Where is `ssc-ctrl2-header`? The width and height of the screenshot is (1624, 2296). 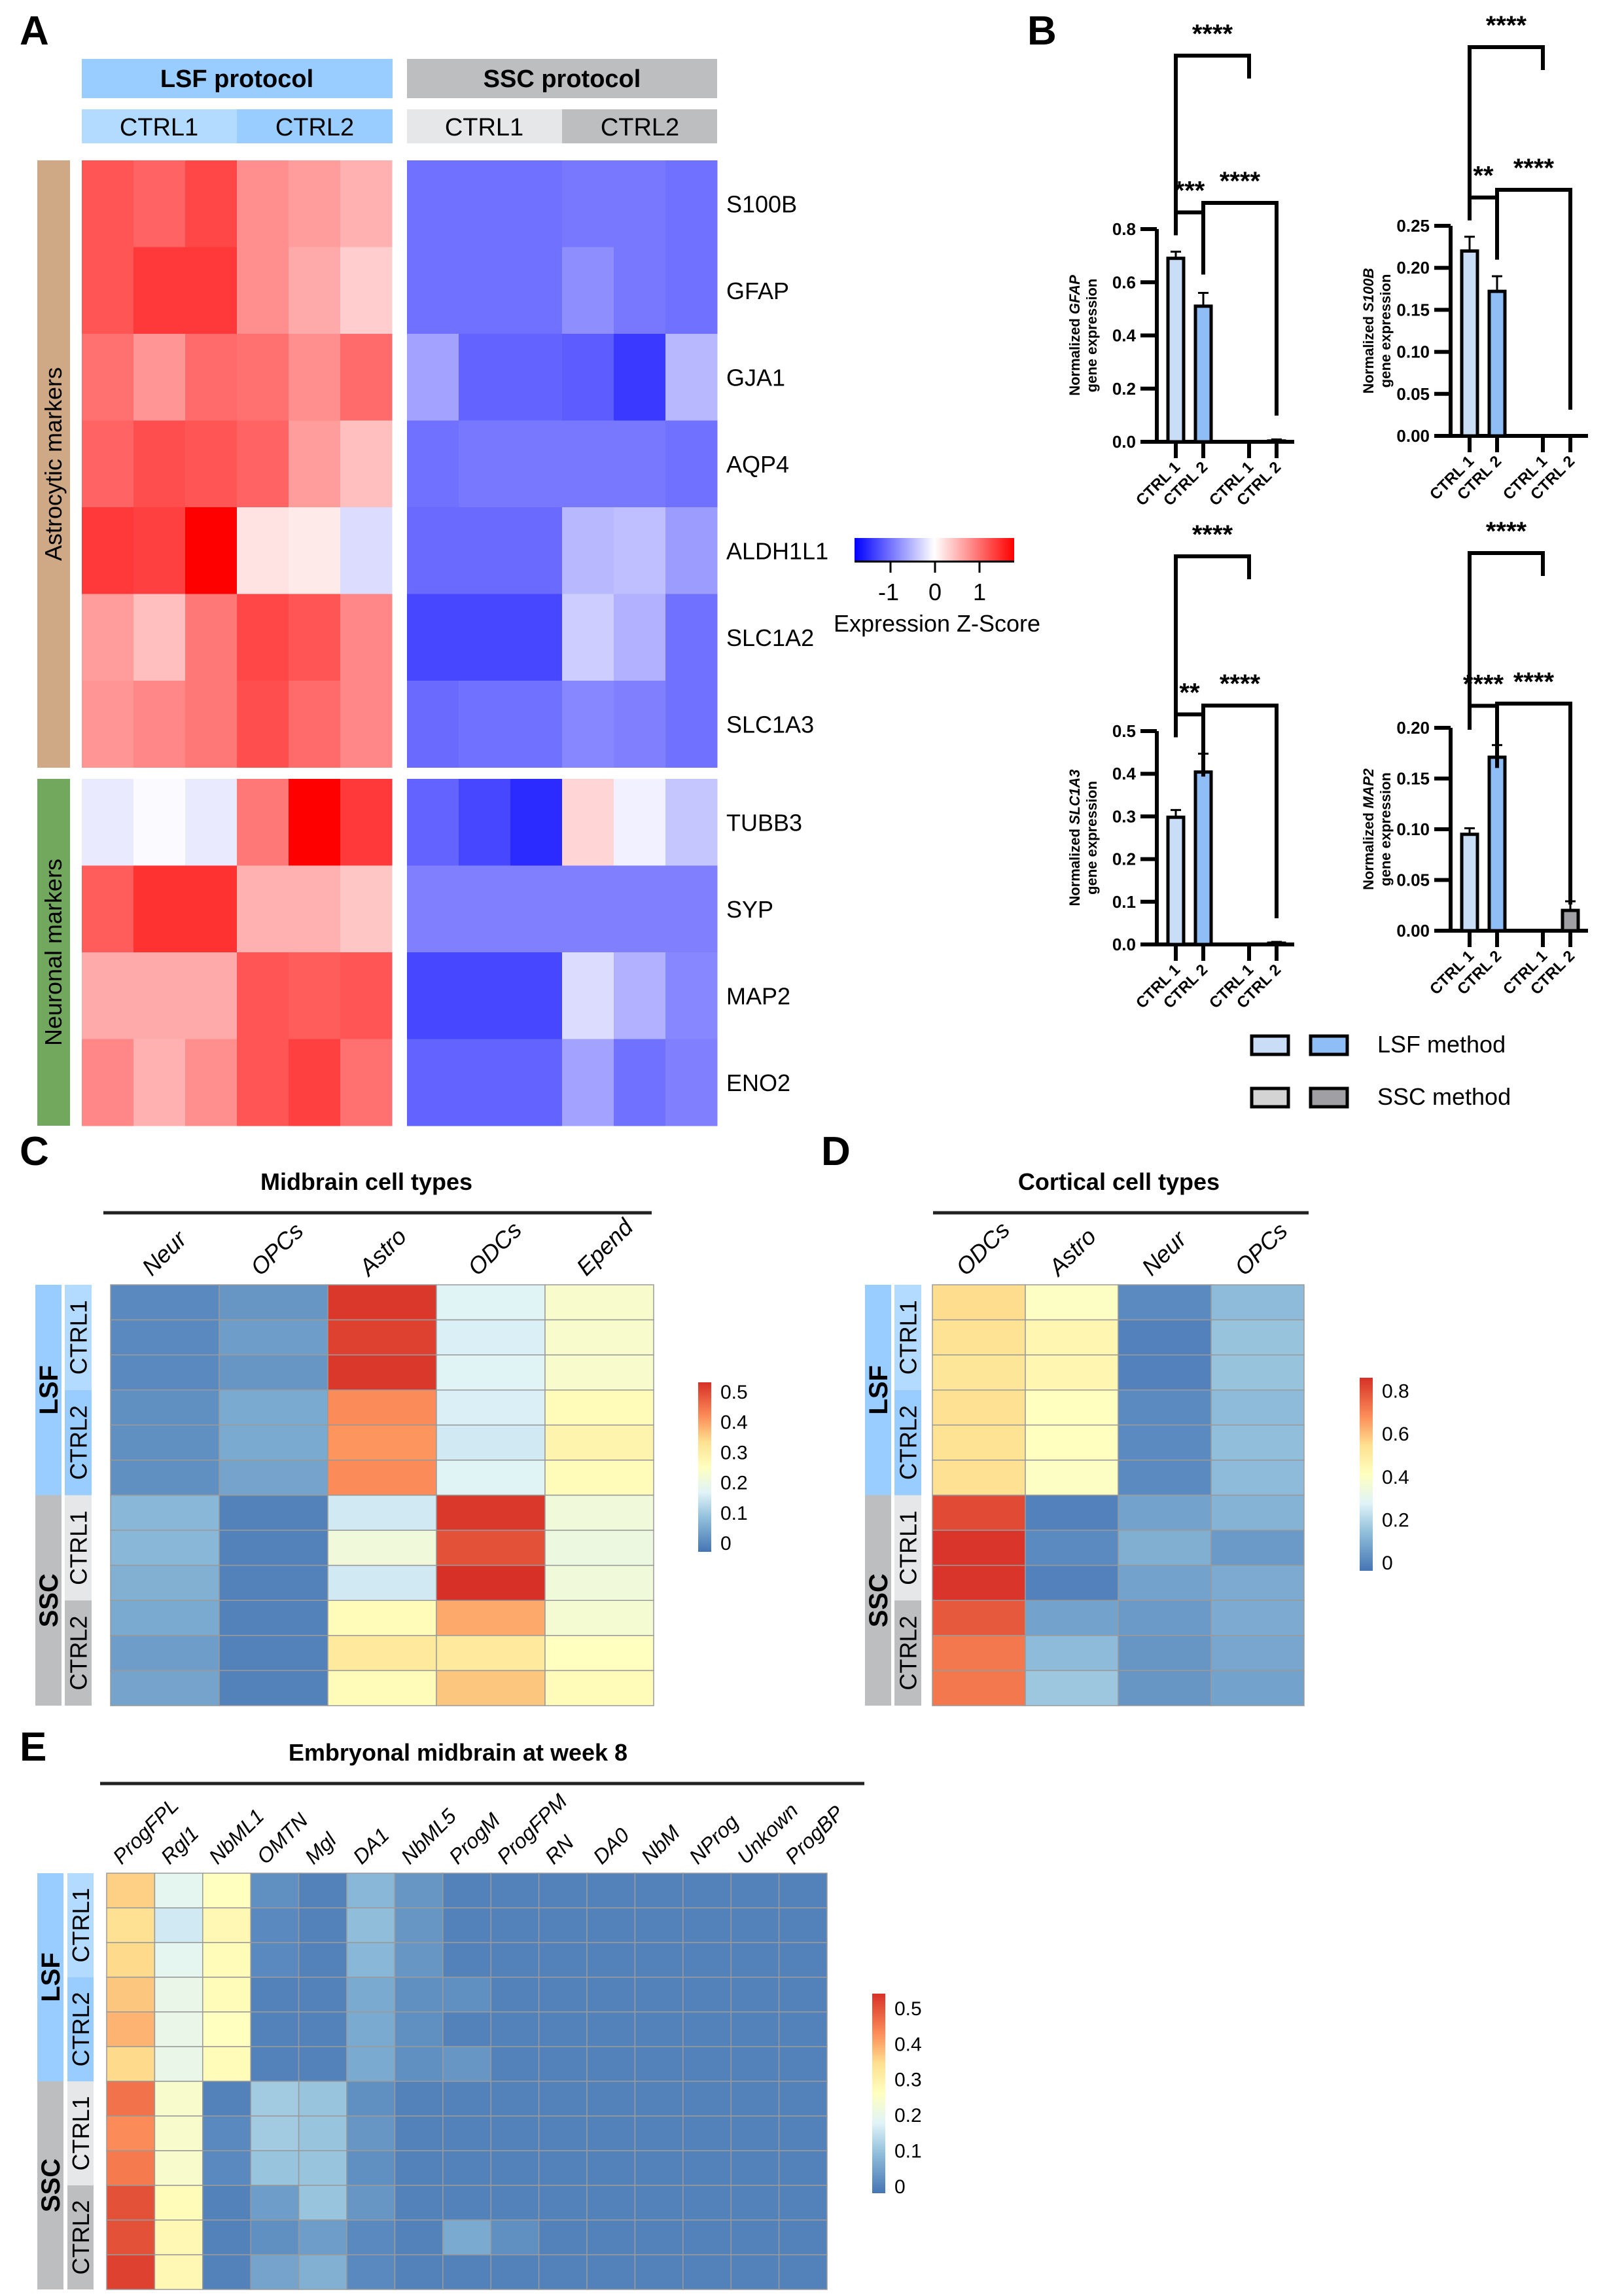
ssc-ctrl2-header is located at coordinates (639, 126).